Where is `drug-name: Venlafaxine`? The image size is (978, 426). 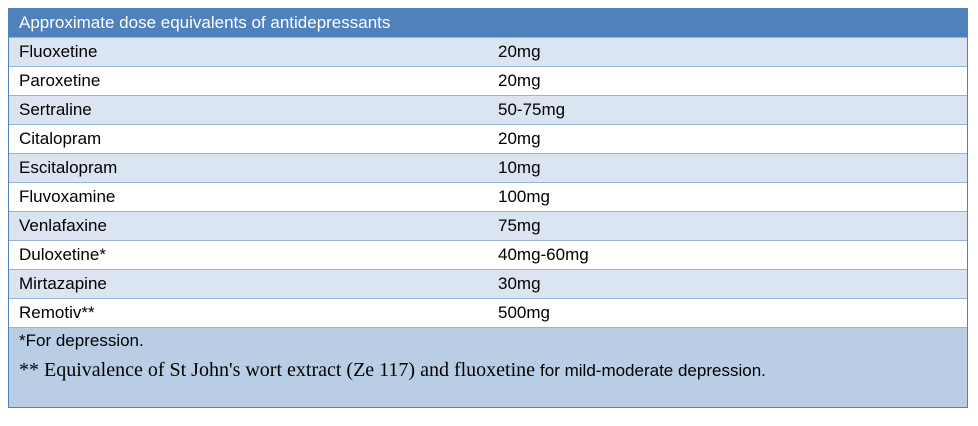
drug-name: Venlafaxine is located at coordinates (63, 225).